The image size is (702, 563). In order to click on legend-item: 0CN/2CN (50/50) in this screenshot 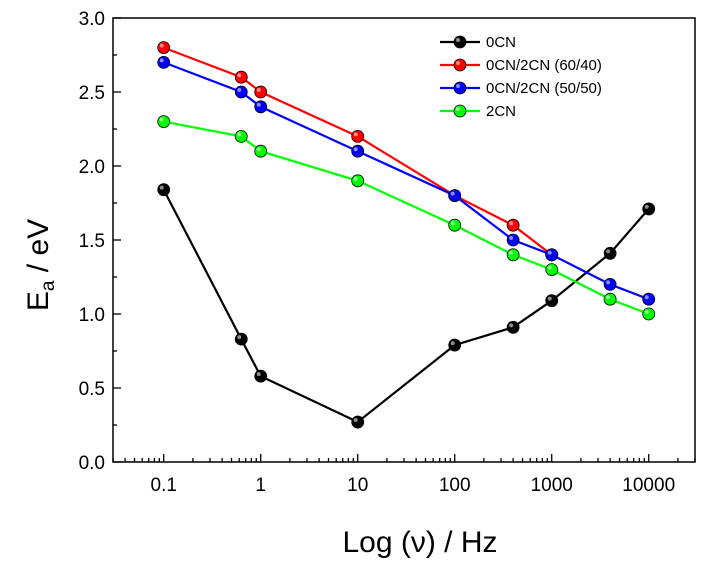, I will do `click(521, 88)`.